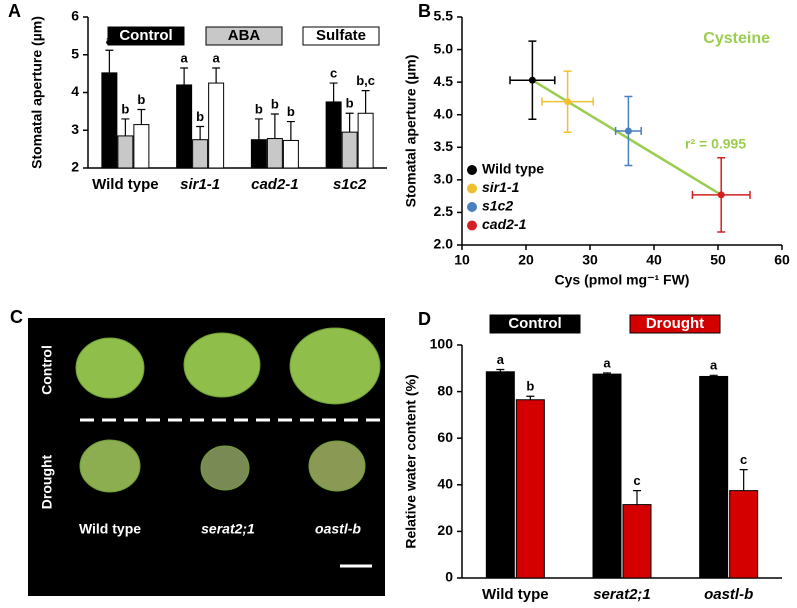 The width and height of the screenshot is (797, 608). I want to click on column-label: oastl-b, so click(338, 529).